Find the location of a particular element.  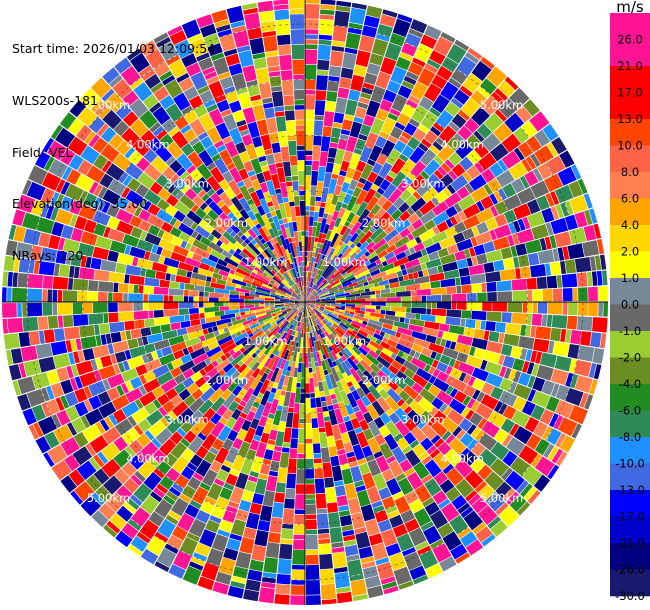

colorbar-swatch is located at coordinates (630, 318).